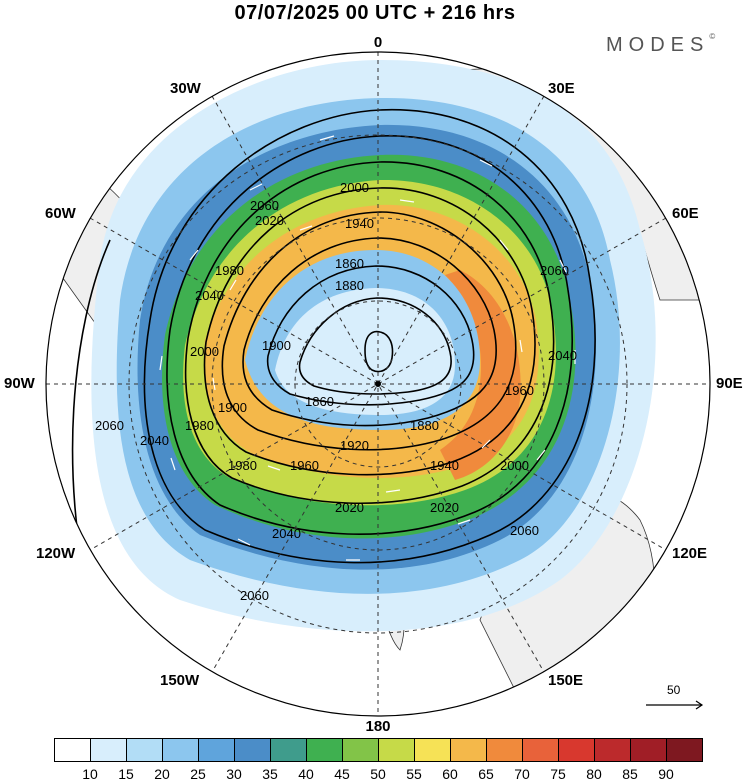 This screenshot has width=750, height=782. Describe the element at coordinates (594, 774) in the screenshot. I see `colorbar-tick-label: 80` at that location.